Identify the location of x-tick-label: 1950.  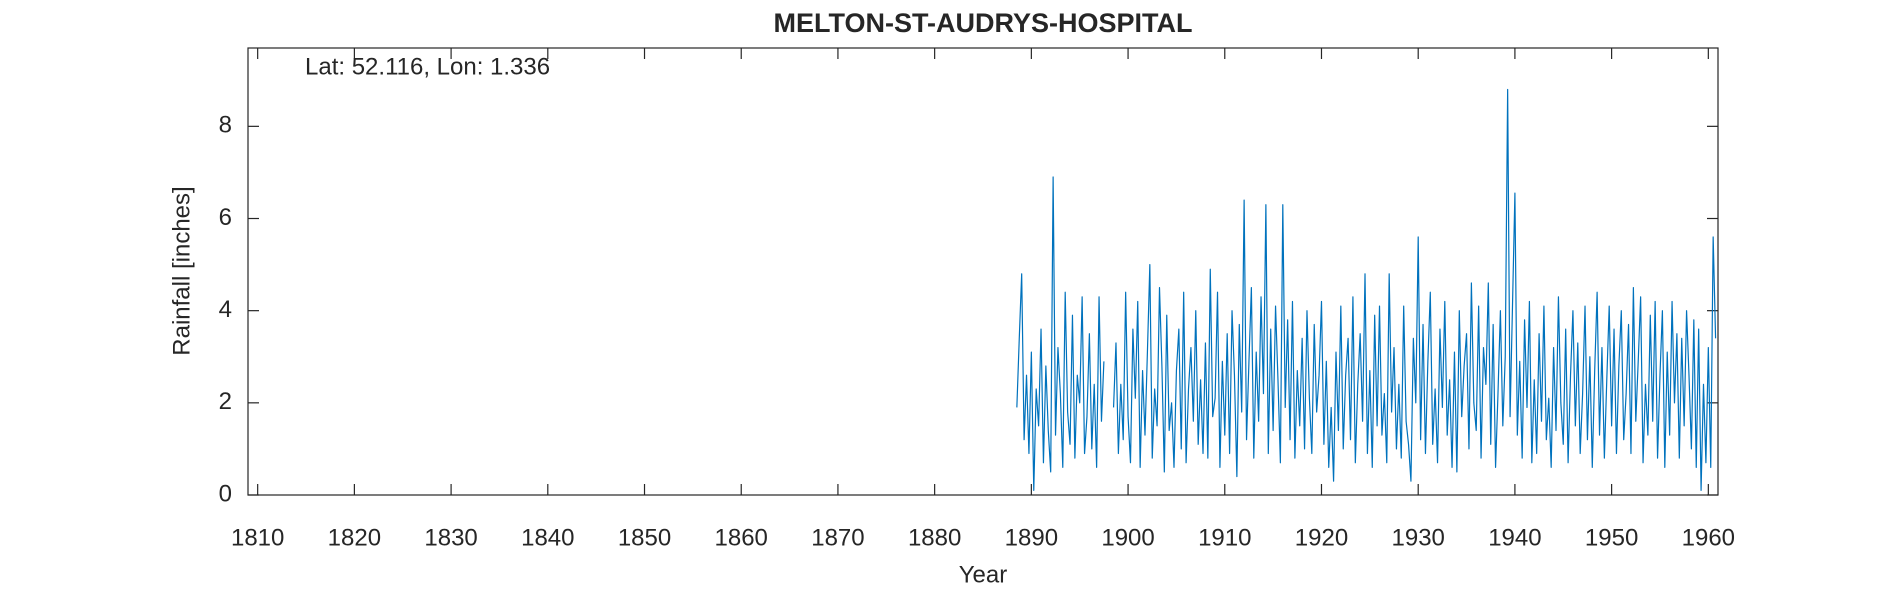
(1611, 537).